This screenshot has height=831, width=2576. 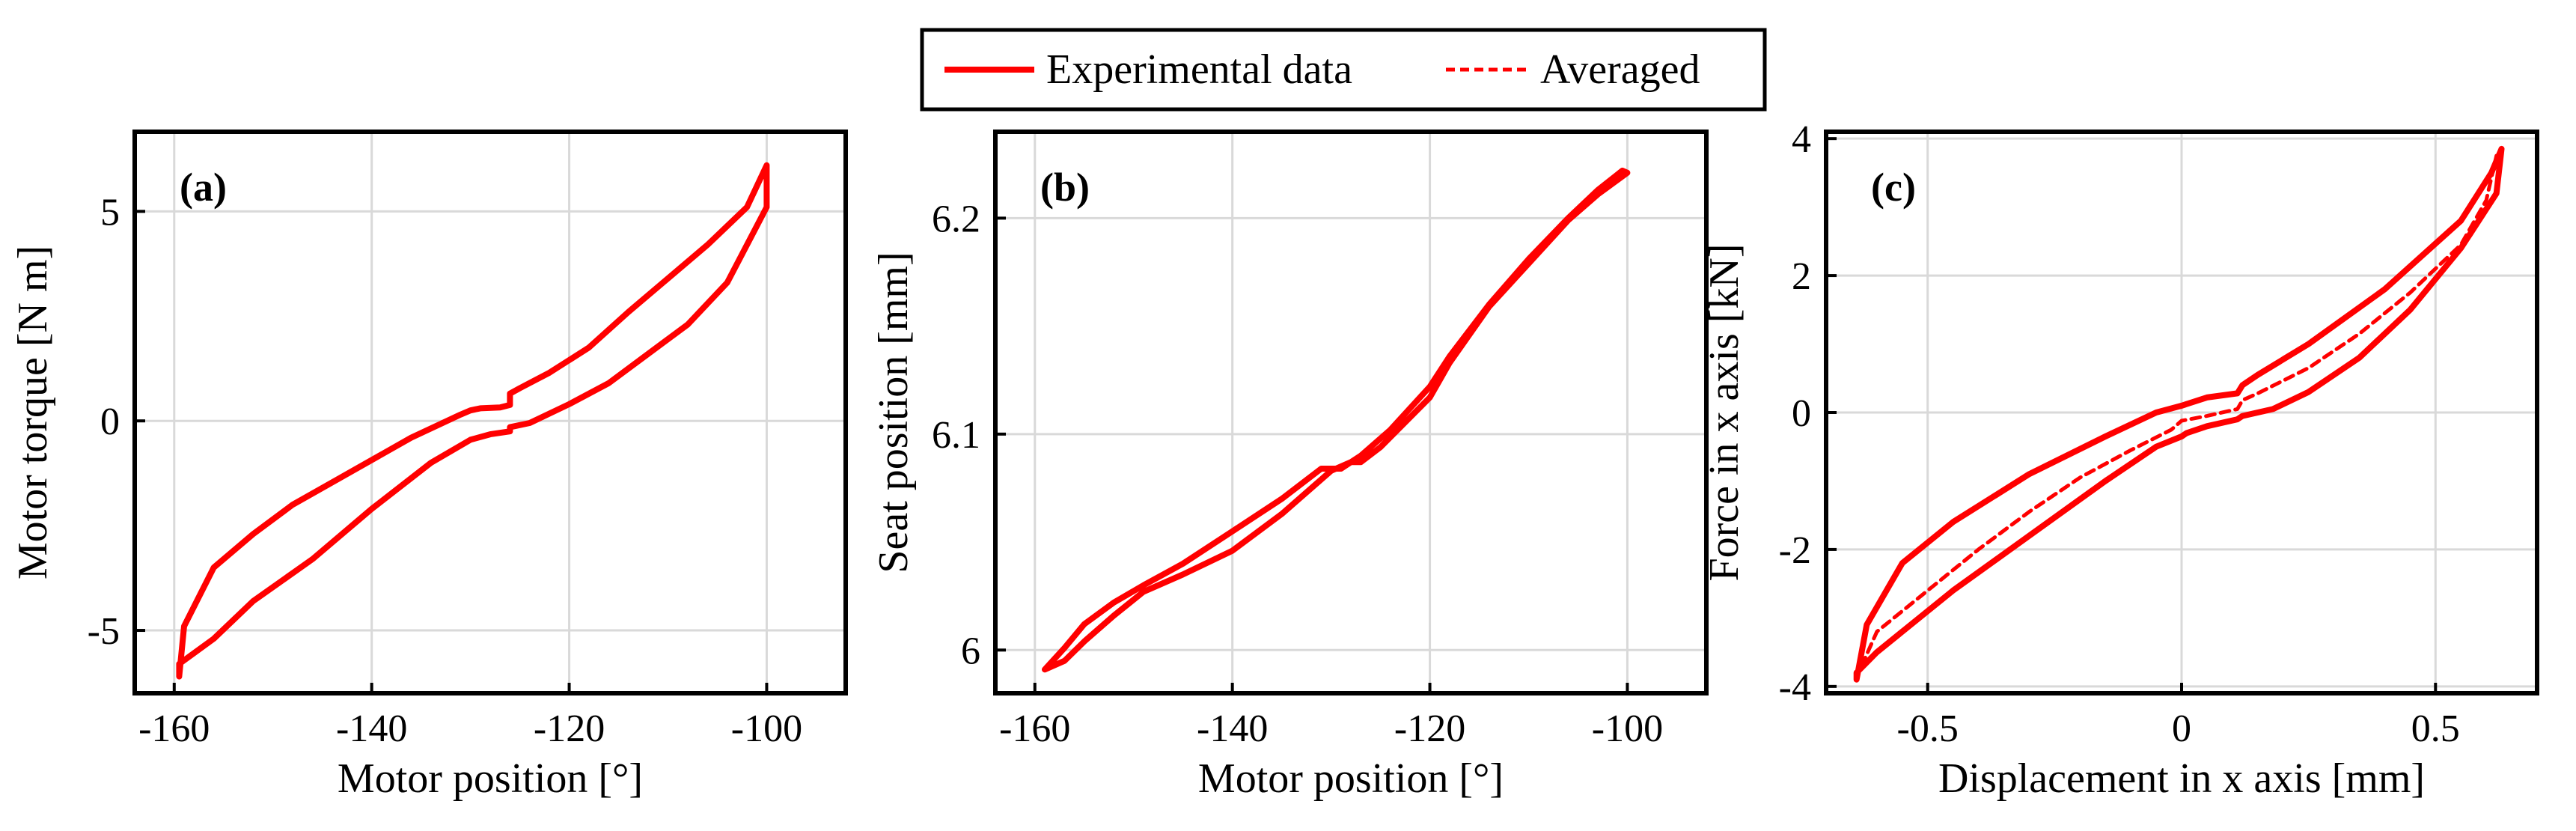 I want to click on x-ticks-a: -160 -140 -120 -100, so click(x=470, y=717).